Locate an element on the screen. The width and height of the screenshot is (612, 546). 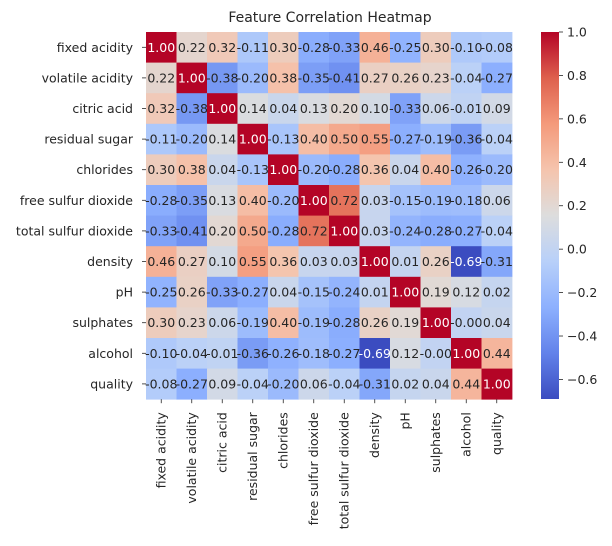
column-label: alcohol is located at coordinates (466, 434).